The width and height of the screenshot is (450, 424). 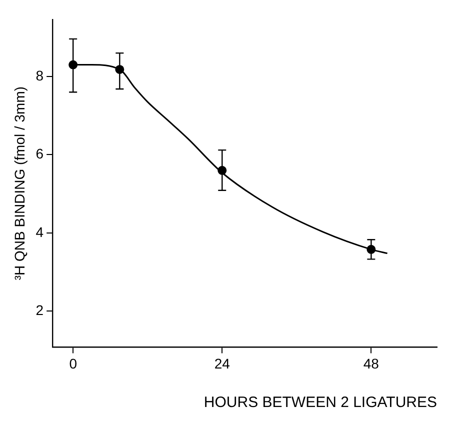 I want to click on x-tick-label: 48, so click(x=371, y=363).